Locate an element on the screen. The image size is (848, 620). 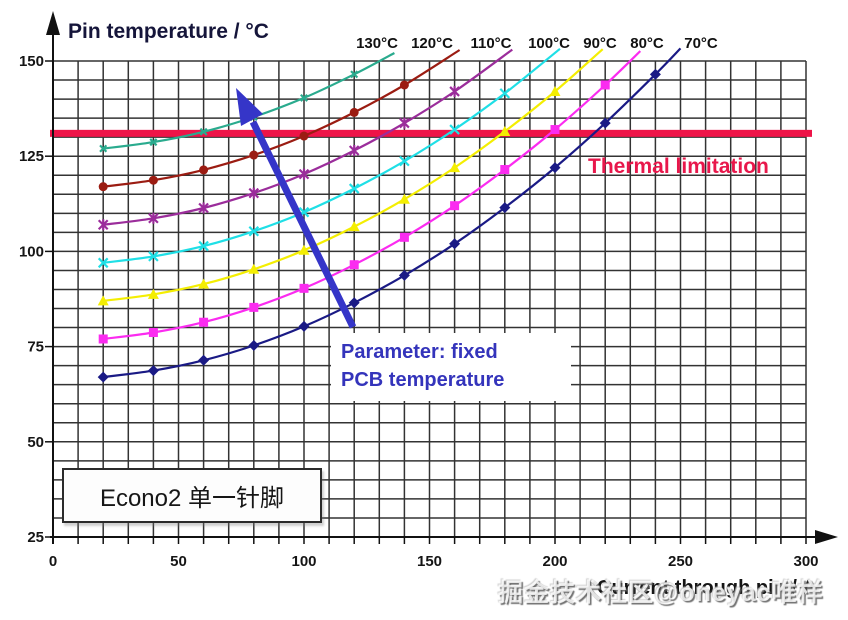
x-tick-label: 100 is located at coordinates (303, 561).